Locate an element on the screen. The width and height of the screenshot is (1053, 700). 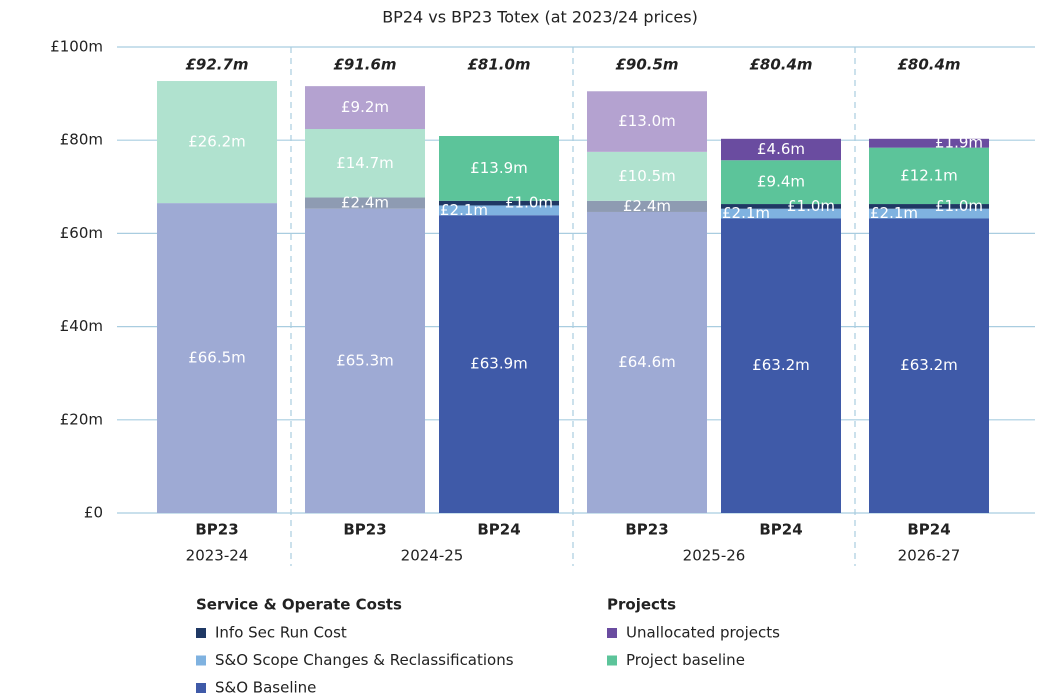
legend-label: S&O Scope Changes & Reclassifications is located at coordinates (364, 660).